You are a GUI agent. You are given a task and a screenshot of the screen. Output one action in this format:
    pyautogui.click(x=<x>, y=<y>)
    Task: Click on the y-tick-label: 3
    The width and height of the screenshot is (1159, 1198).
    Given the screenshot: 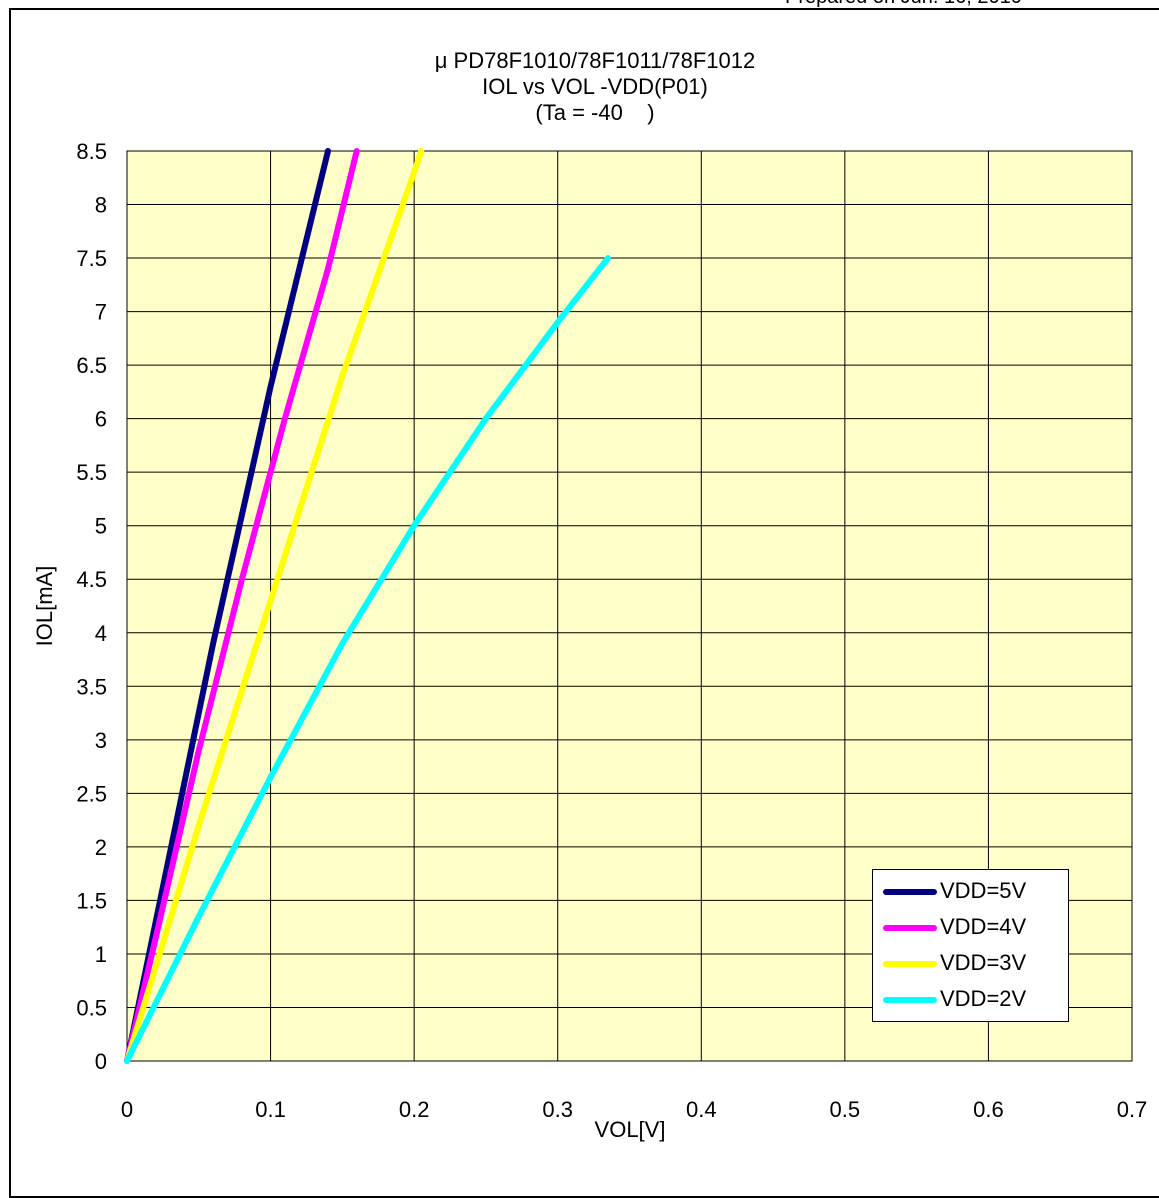 What is the action you would take?
    pyautogui.click(x=101, y=740)
    